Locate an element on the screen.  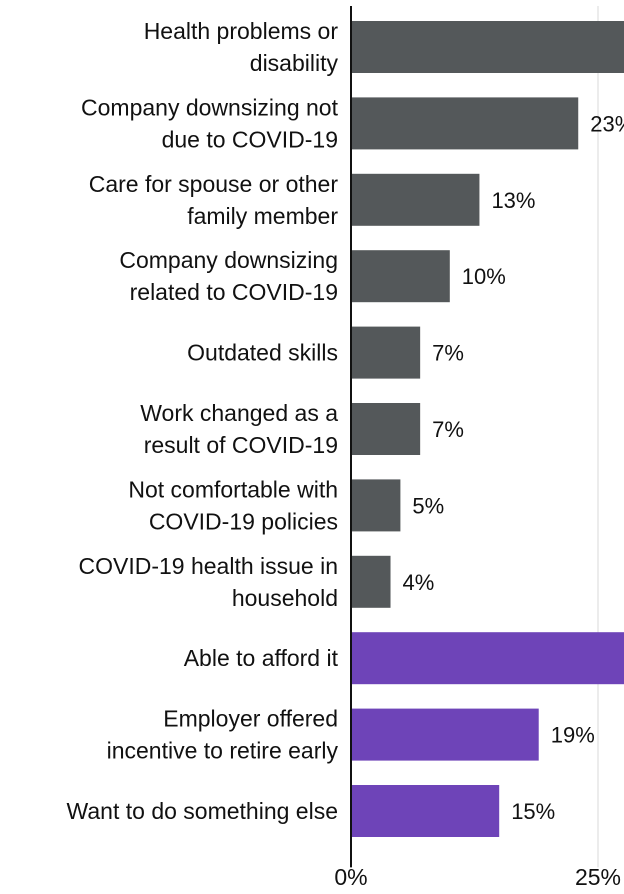
x-tick-labels: 0%25%50% is located at coordinates (477, 877).